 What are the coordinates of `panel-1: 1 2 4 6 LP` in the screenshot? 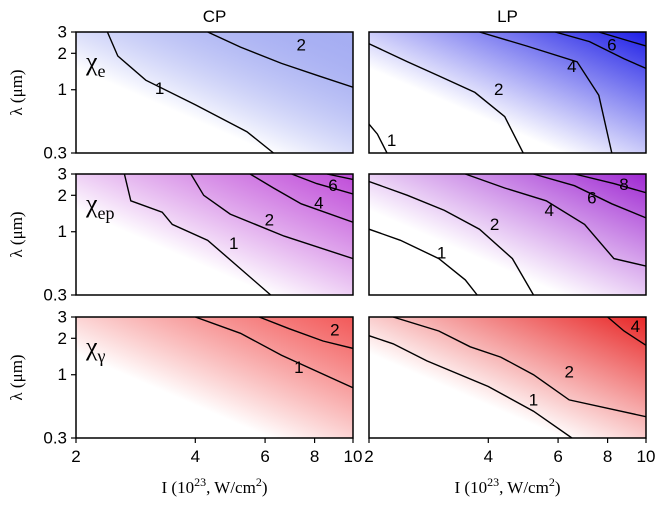 It's located at (507, 80).